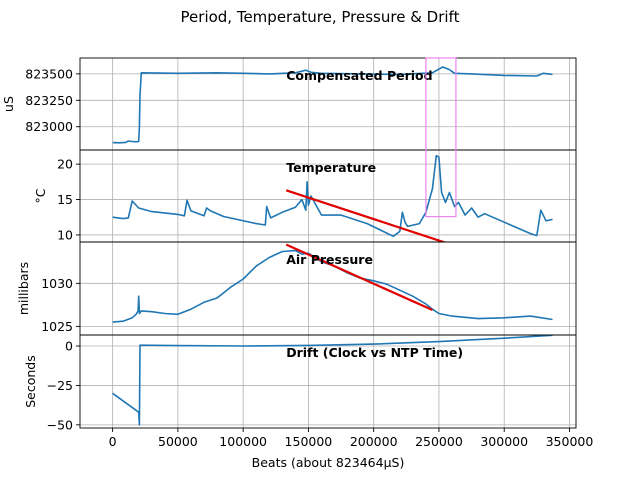 The image size is (640, 480). What do you see at coordinates (332, 105) in the screenshot?
I see `compensated-period-series-line` at bounding box center [332, 105].